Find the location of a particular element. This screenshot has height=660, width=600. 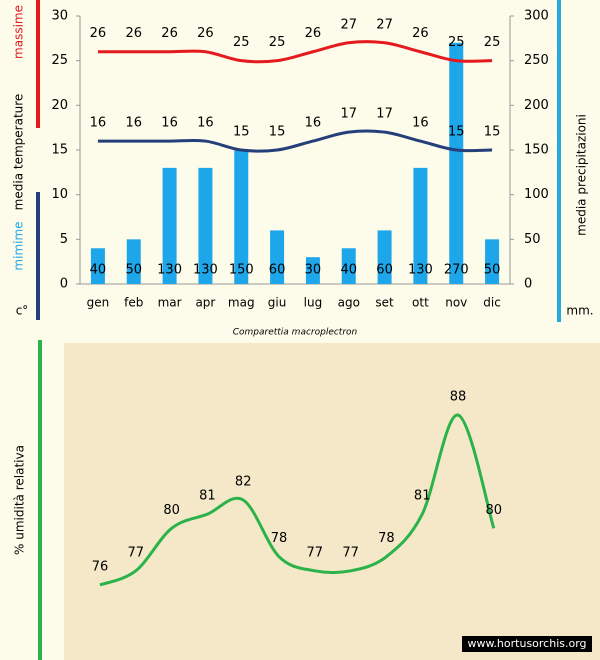

series-label: massime is located at coordinates (19, 32).